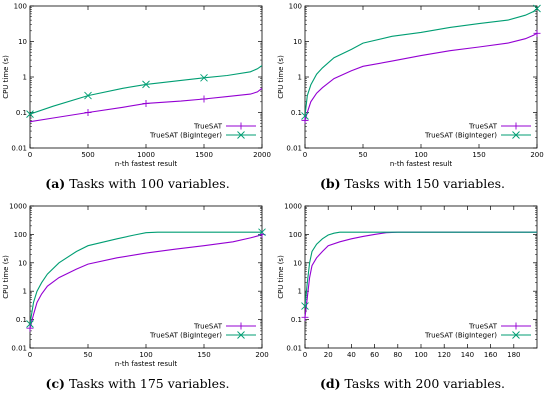 This screenshot has width=550, height=400. What do you see at coordinates (412, 183) in the screenshot?
I see `caption-b: (b) Tasks with 150 variables.` at bounding box center [412, 183].